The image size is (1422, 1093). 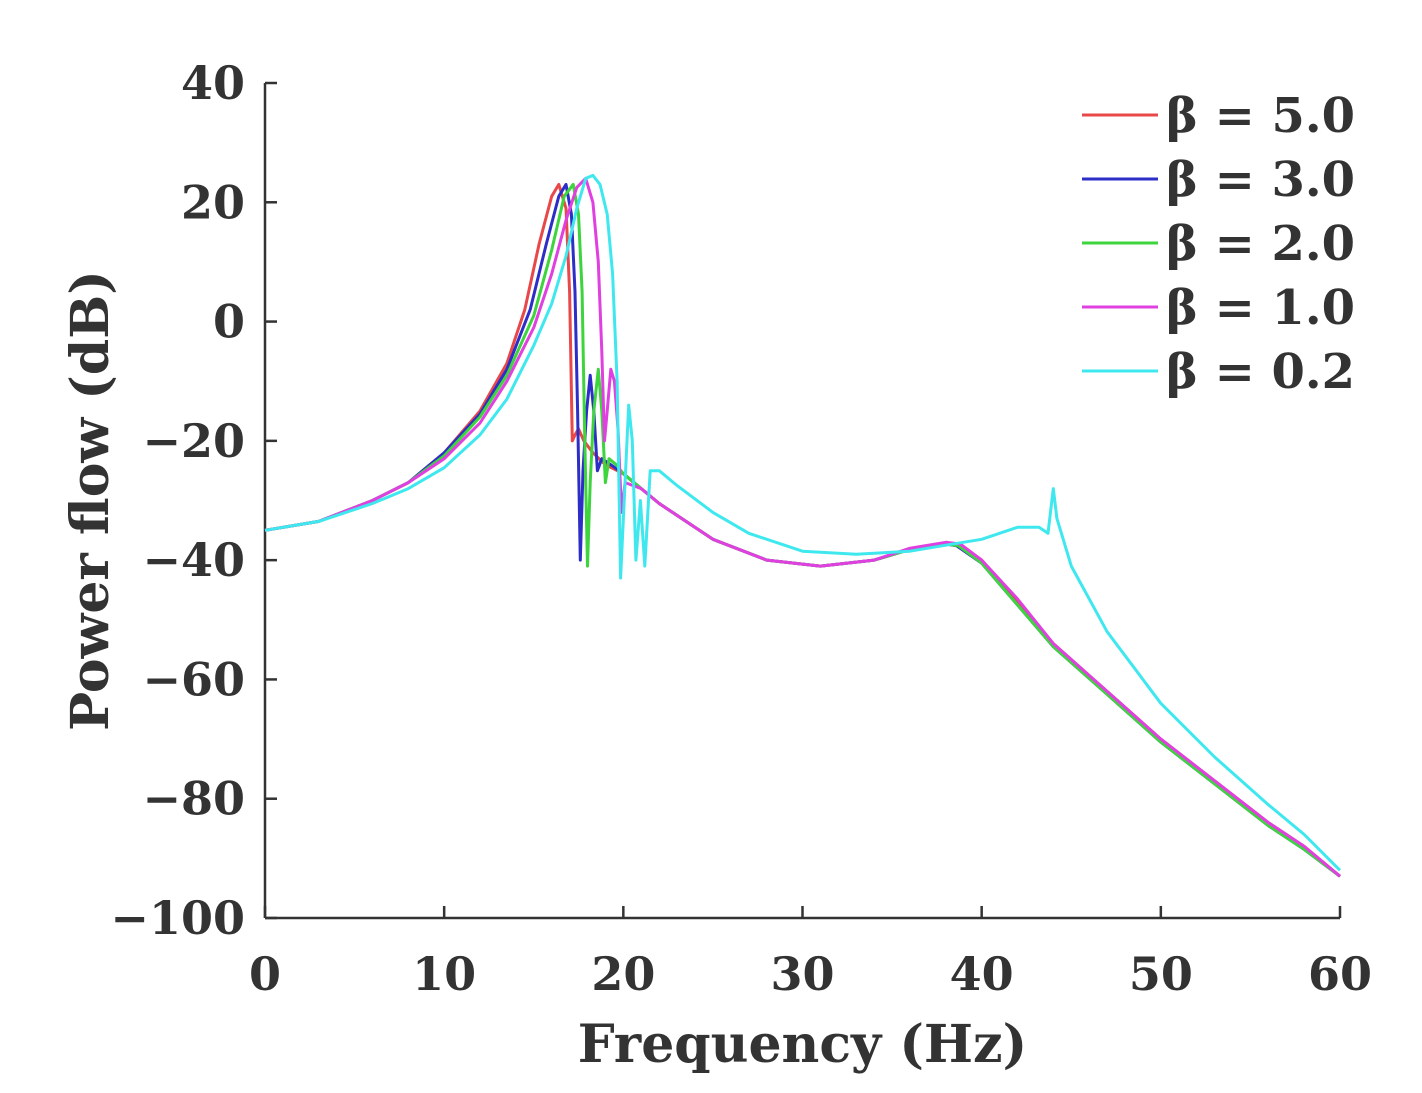 What do you see at coordinates (1260, 244) in the screenshot?
I see `legend-label: β = 2.0` at bounding box center [1260, 244].